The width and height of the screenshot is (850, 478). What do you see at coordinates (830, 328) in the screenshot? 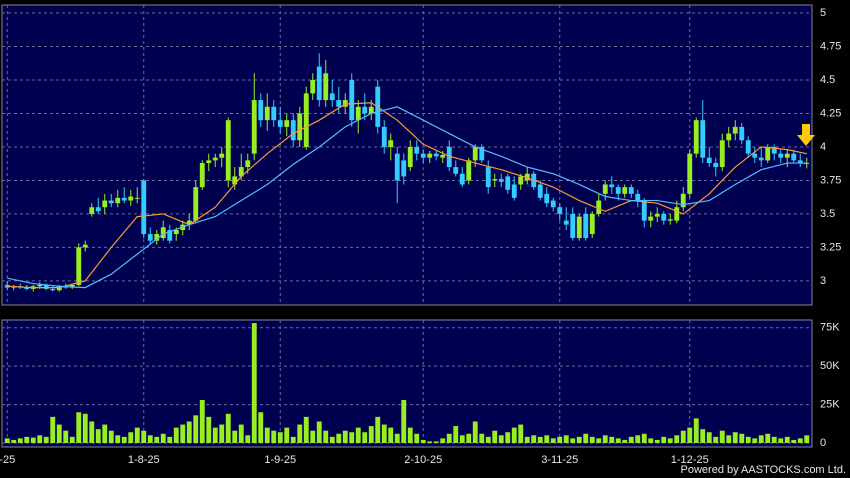
I see `volume-tick-label: 75K` at bounding box center [830, 328].